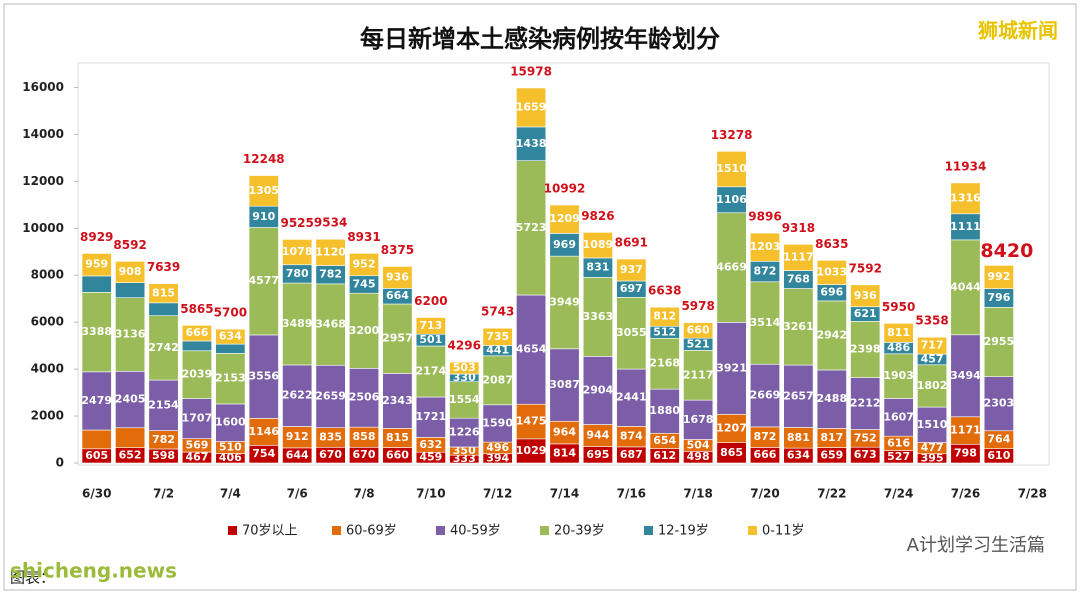  What do you see at coordinates (464, 367) in the screenshot?
I see `segment-label: 503` at bounding box center [464, 367].